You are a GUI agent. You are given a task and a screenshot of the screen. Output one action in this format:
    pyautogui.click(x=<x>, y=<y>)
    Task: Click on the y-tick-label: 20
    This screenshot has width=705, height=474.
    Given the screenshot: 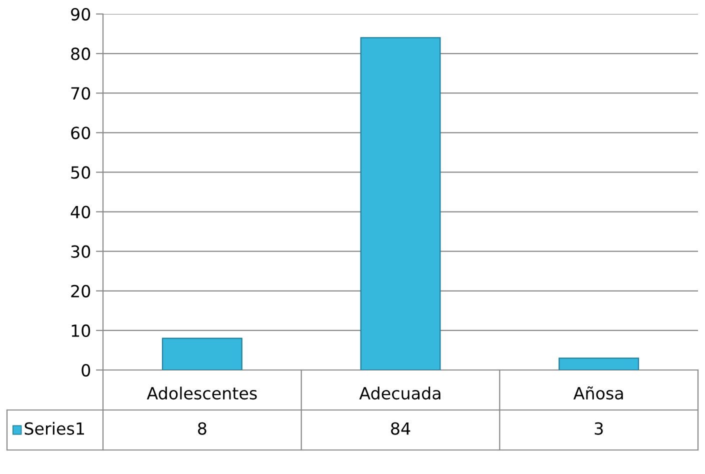 What is the action you would take?
    pyautogui.click(x=80, y=291)
    